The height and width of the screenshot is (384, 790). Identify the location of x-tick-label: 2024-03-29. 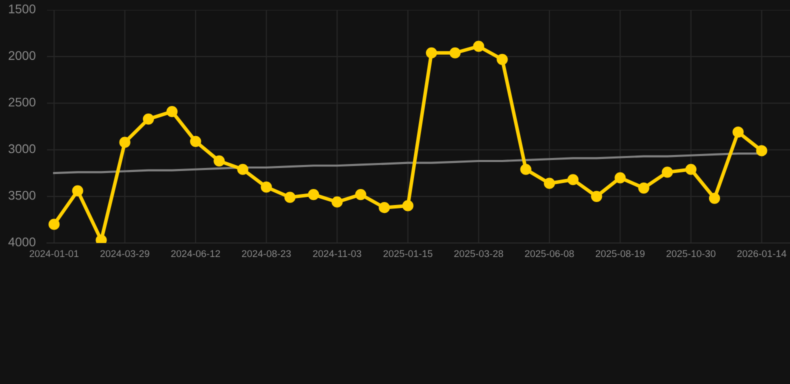
(125, 254).